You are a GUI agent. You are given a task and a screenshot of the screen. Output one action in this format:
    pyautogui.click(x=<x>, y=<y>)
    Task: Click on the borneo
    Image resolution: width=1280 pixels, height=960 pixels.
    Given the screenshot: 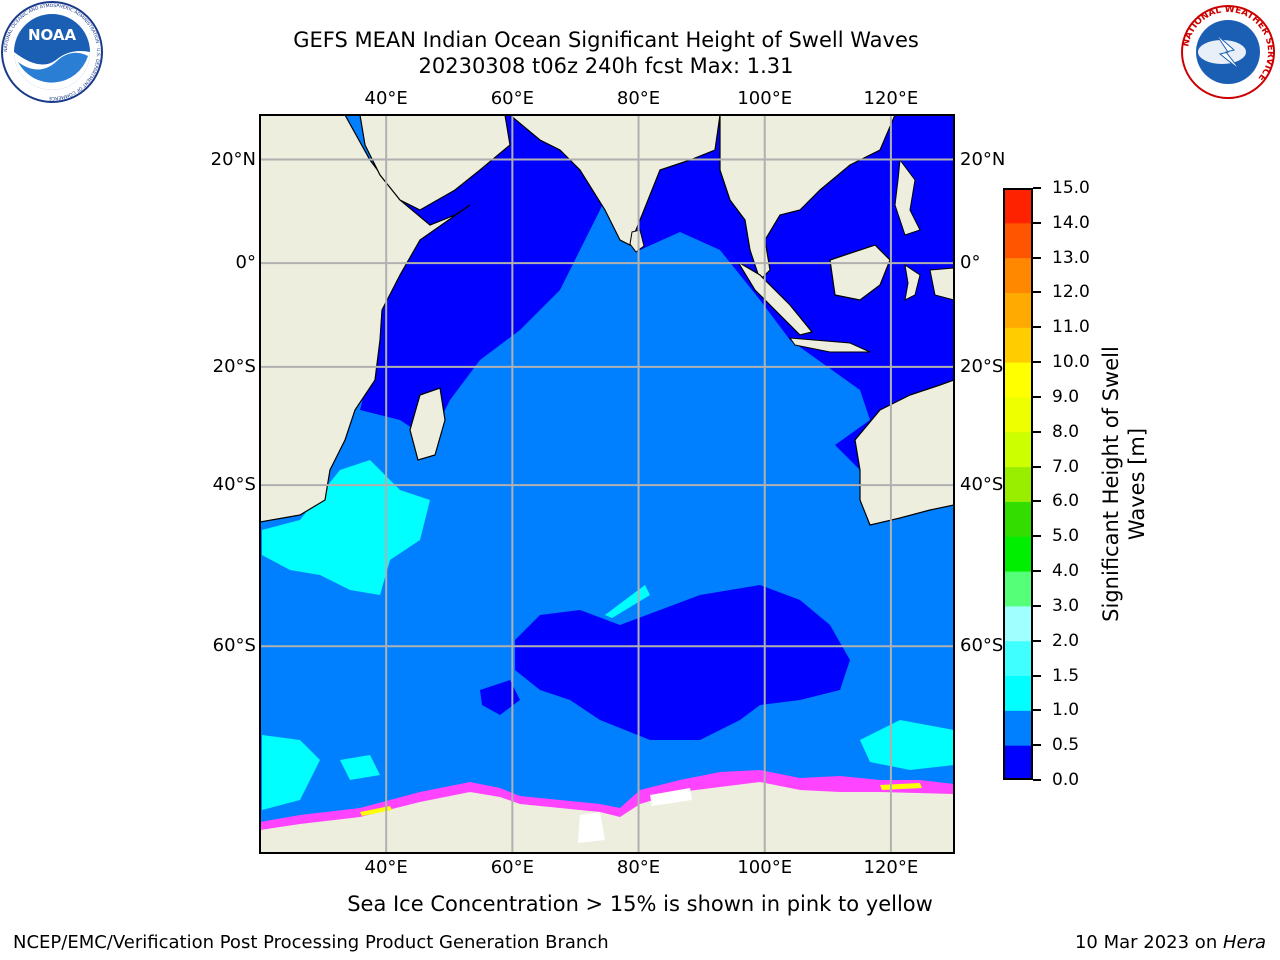 What is the action you would take?
    pyautogui.click(x=860, y=272)
    